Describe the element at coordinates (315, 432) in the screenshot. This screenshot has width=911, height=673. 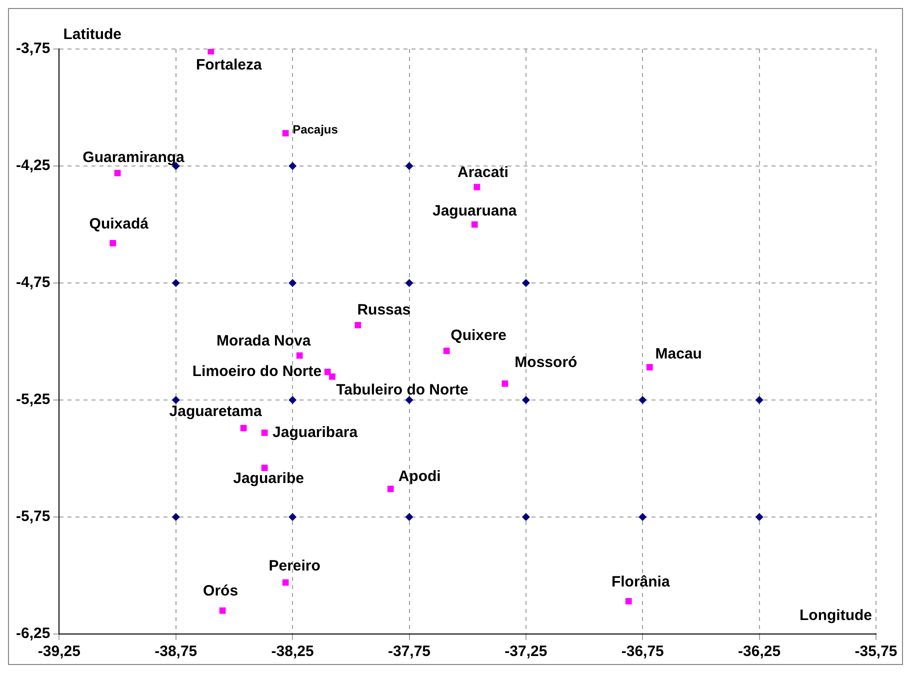
I see `series-label: Jaguaribara` at that location.